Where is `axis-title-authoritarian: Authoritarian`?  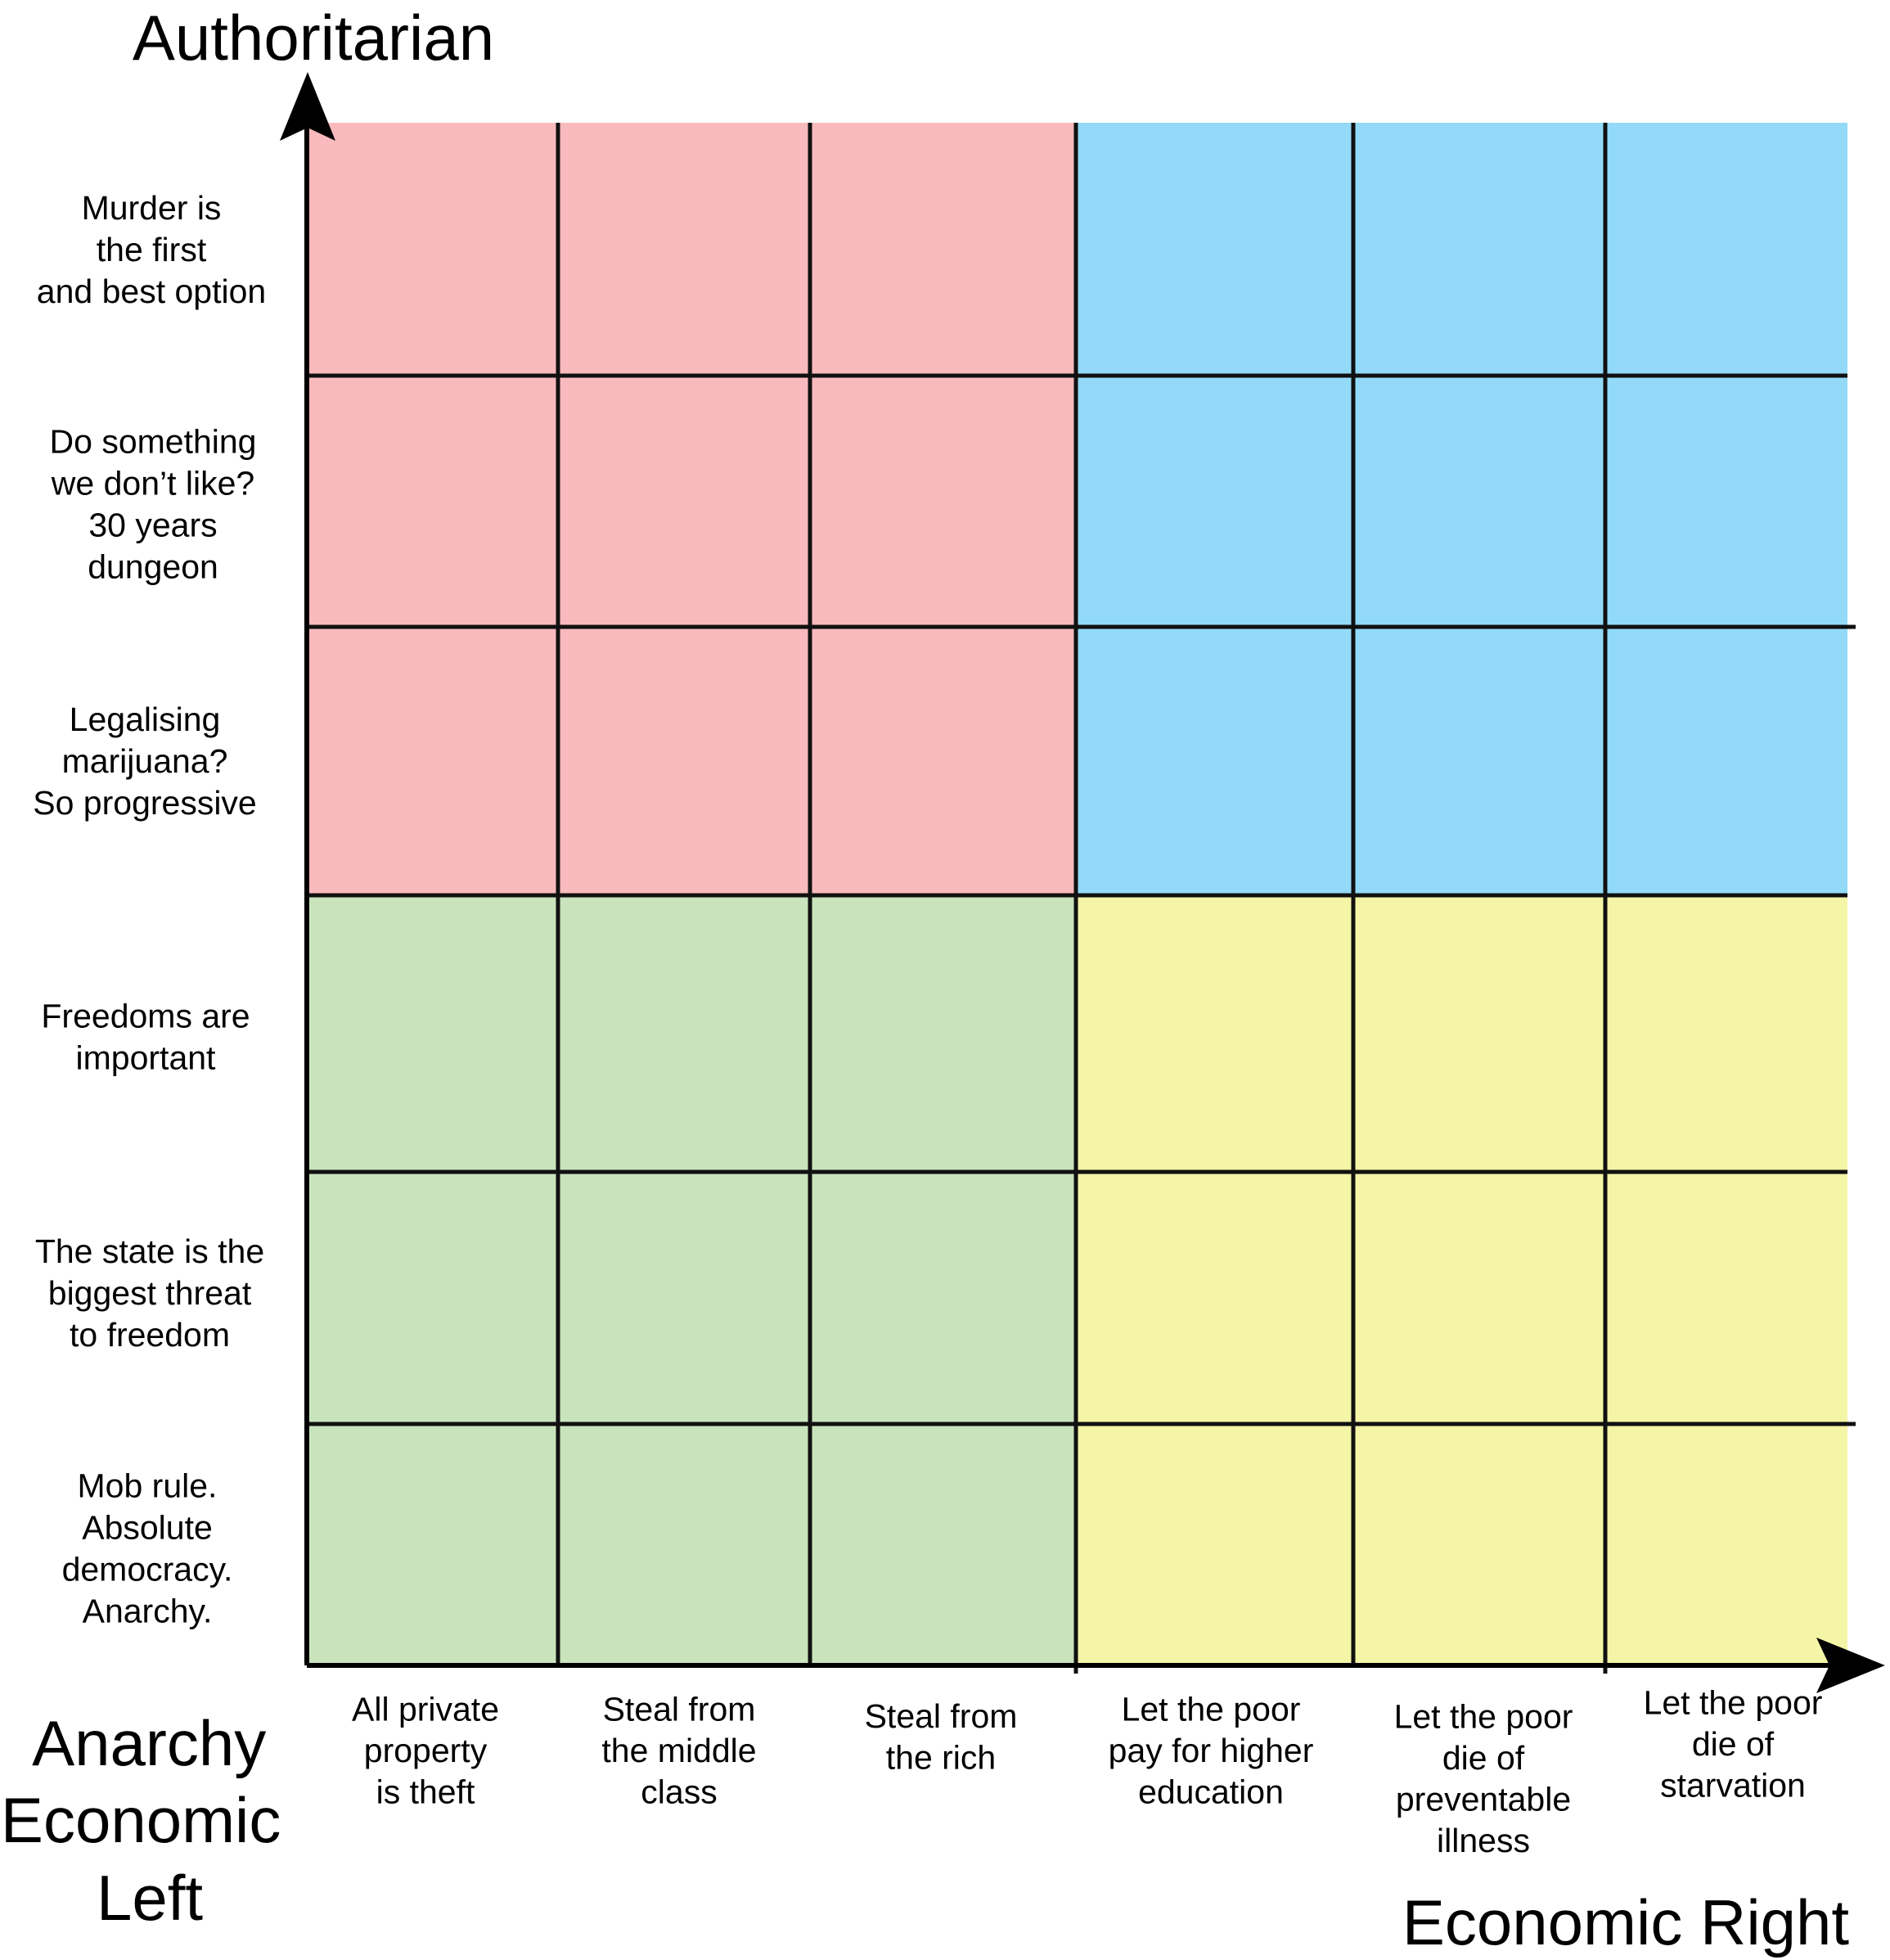 axis-title-authoritarian: Authoritarian is located at coordinates (314, 38).